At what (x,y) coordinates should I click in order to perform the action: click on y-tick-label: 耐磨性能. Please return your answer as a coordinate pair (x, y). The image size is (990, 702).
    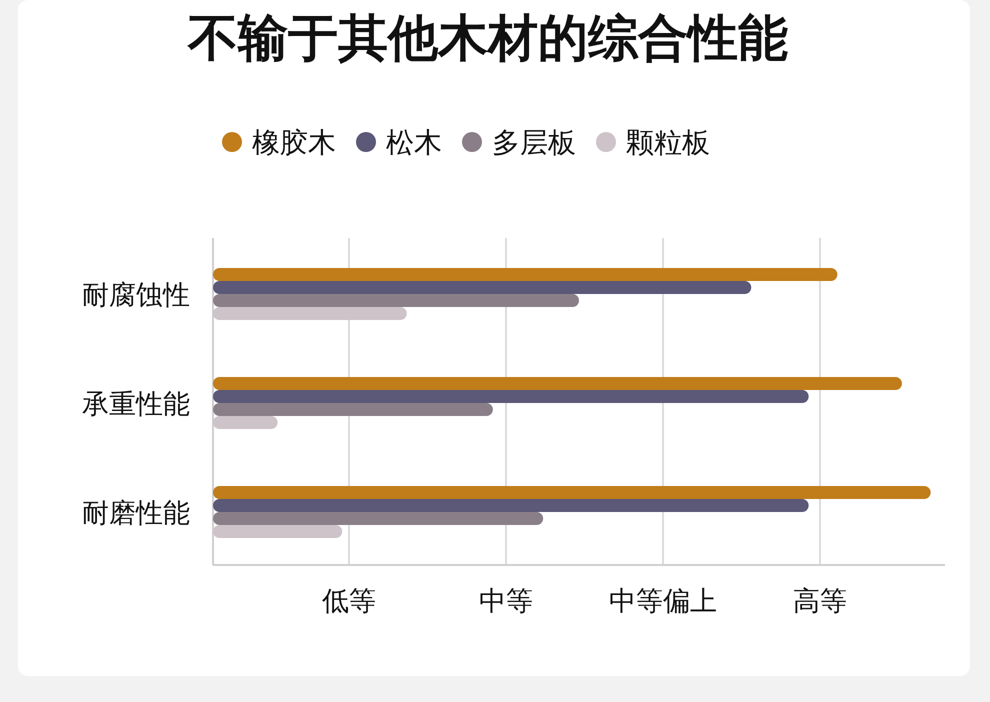
    Looking at the image, I should click on (136, 513).